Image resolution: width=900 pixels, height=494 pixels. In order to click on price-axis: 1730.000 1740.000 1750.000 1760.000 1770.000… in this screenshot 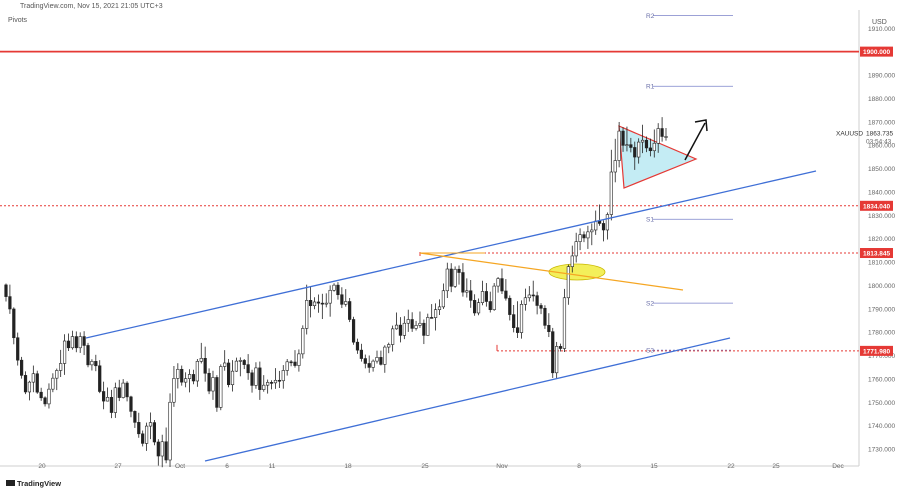, I will do `click(881, 240)`.